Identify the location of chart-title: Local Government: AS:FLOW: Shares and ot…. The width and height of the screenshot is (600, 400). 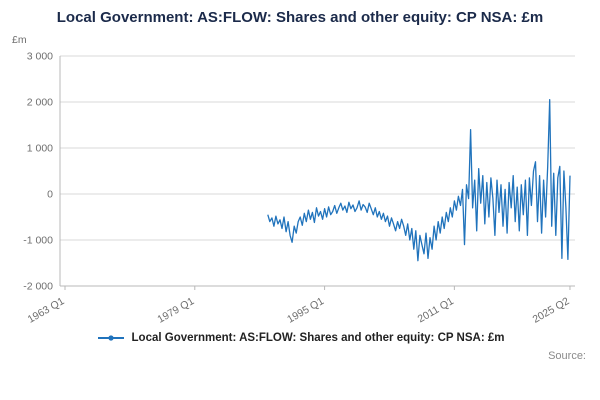
(300, 17).